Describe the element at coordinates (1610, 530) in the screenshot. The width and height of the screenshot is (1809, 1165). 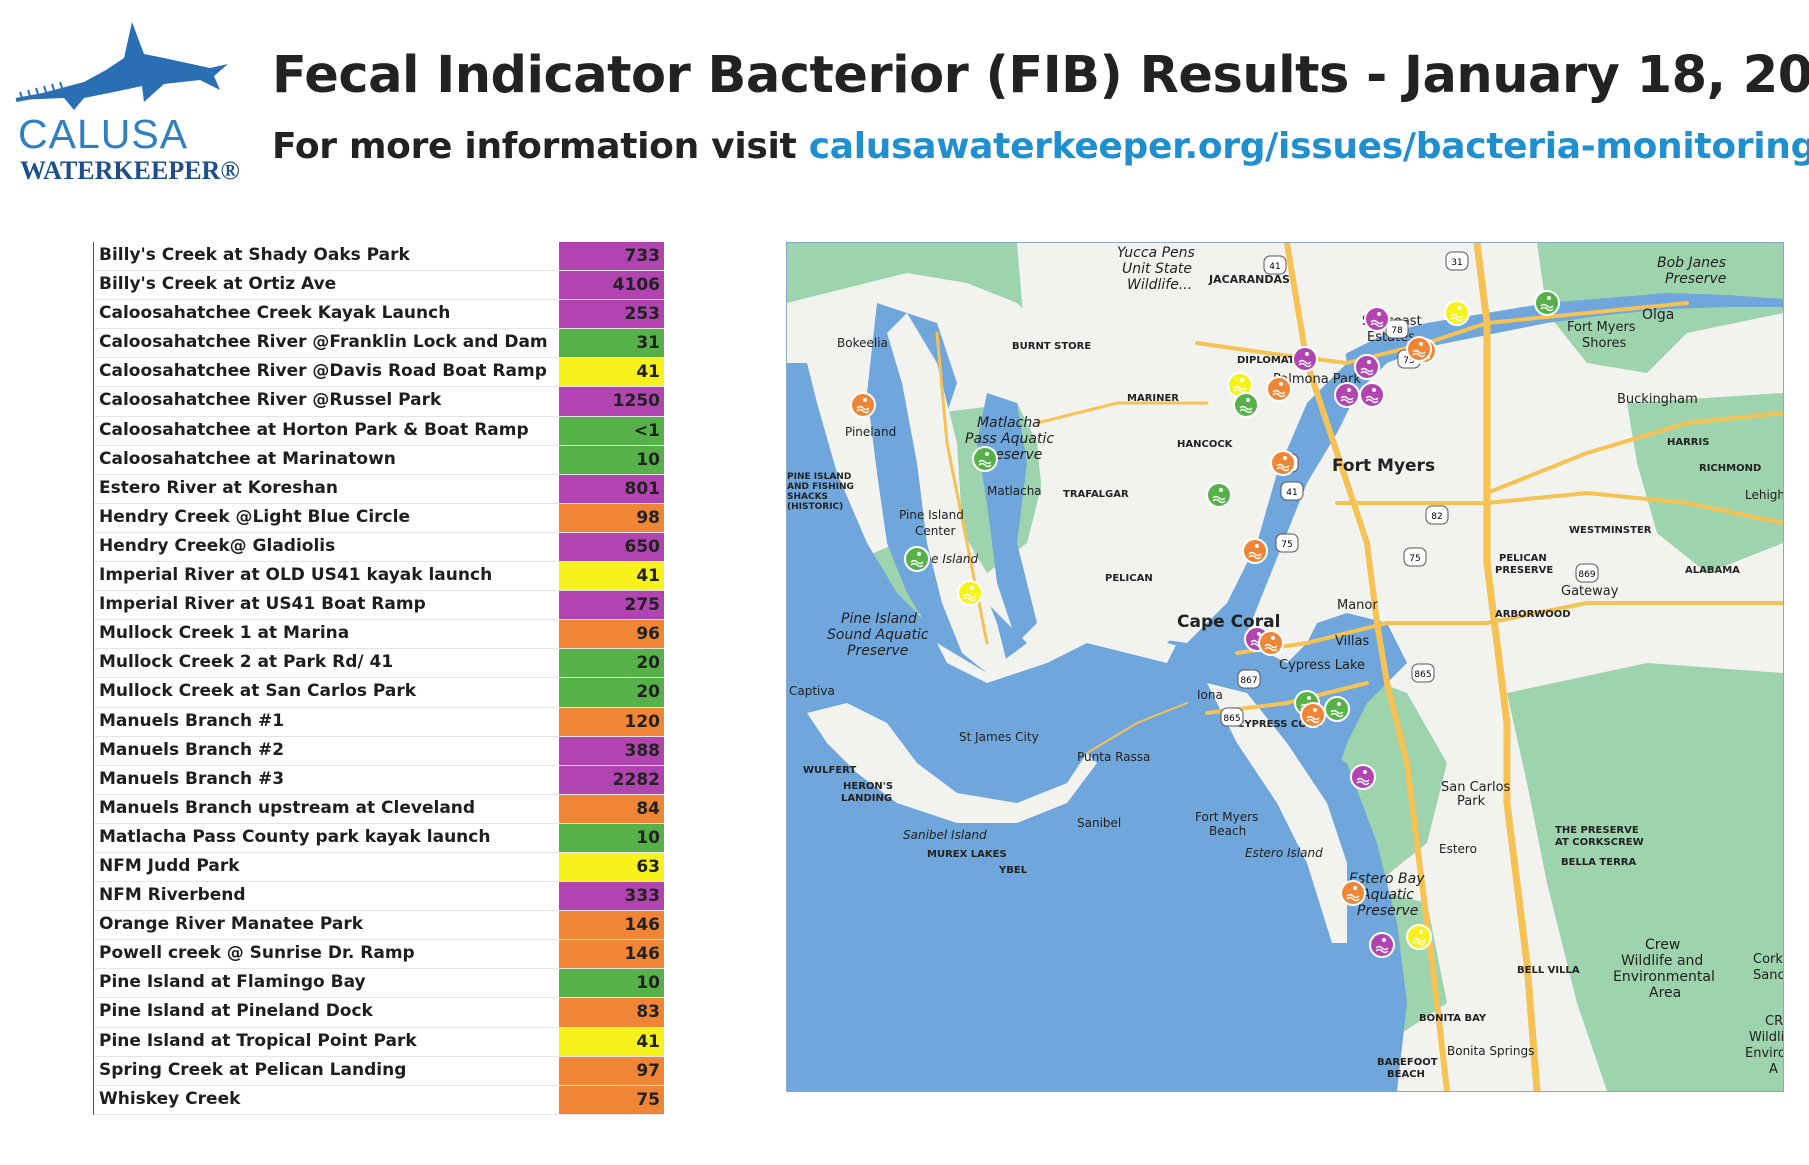
I see `label-westminster: WESTMINSTER` at that location.